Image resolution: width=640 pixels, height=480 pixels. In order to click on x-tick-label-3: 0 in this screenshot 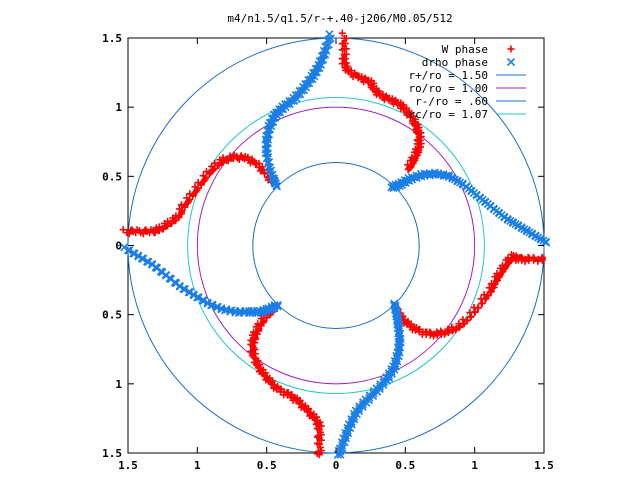, I will do `click(336, 465)`.